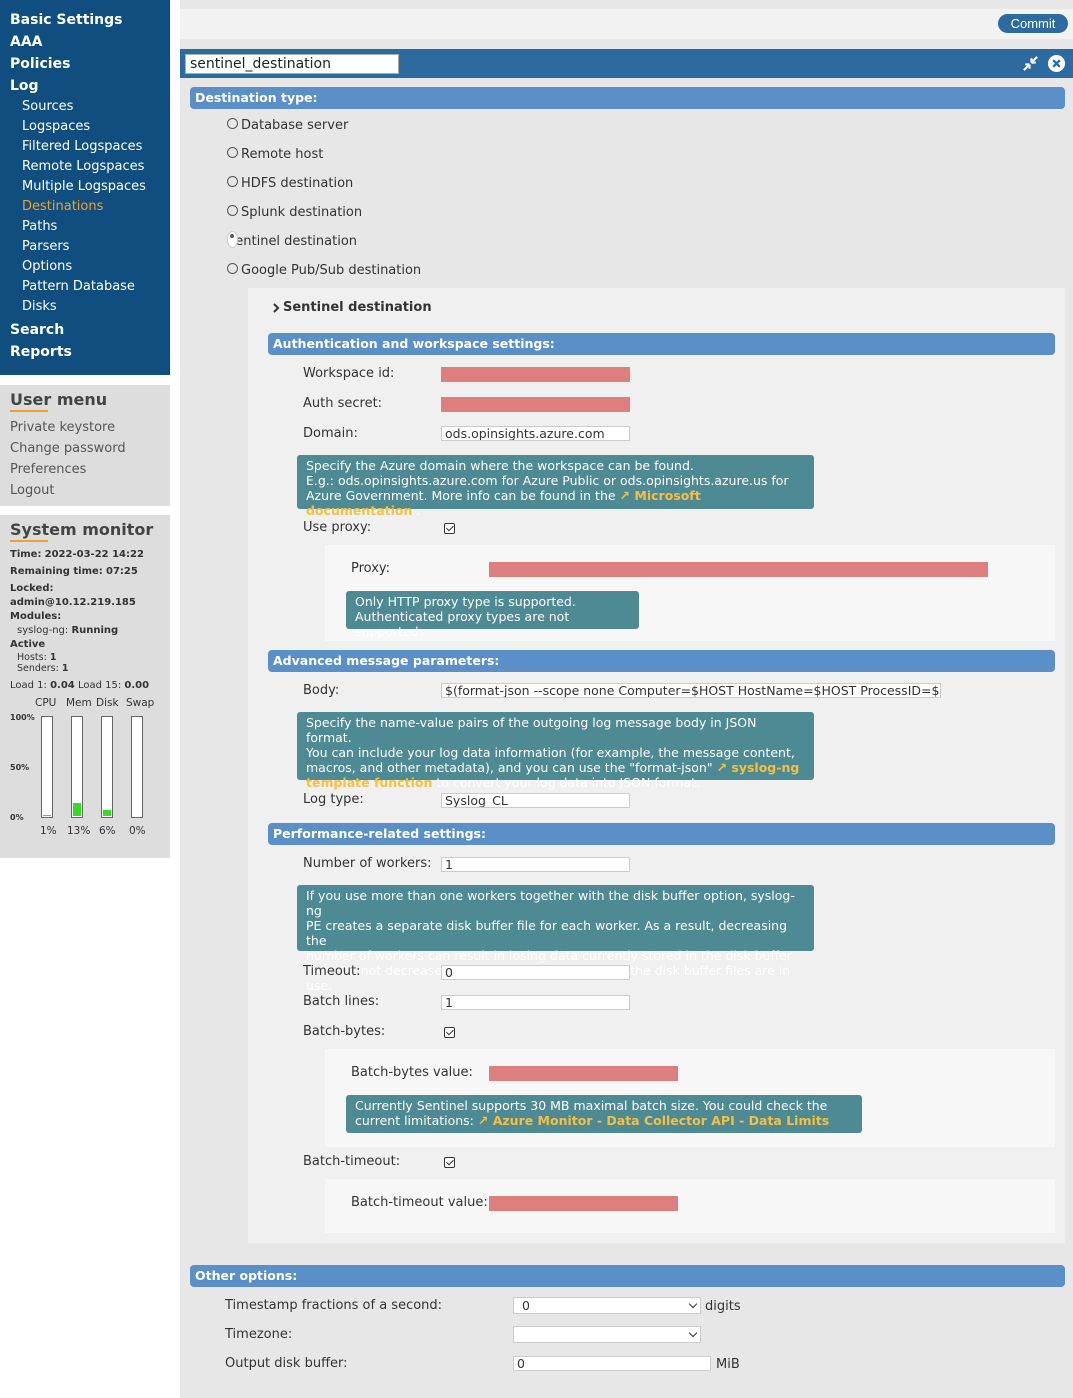 This screenshot has height=1398, width=1073. What do you see at coordinates (140, 703) in the screenshot?
I see `swap-label: Swap` at bounding box center [140, 703].